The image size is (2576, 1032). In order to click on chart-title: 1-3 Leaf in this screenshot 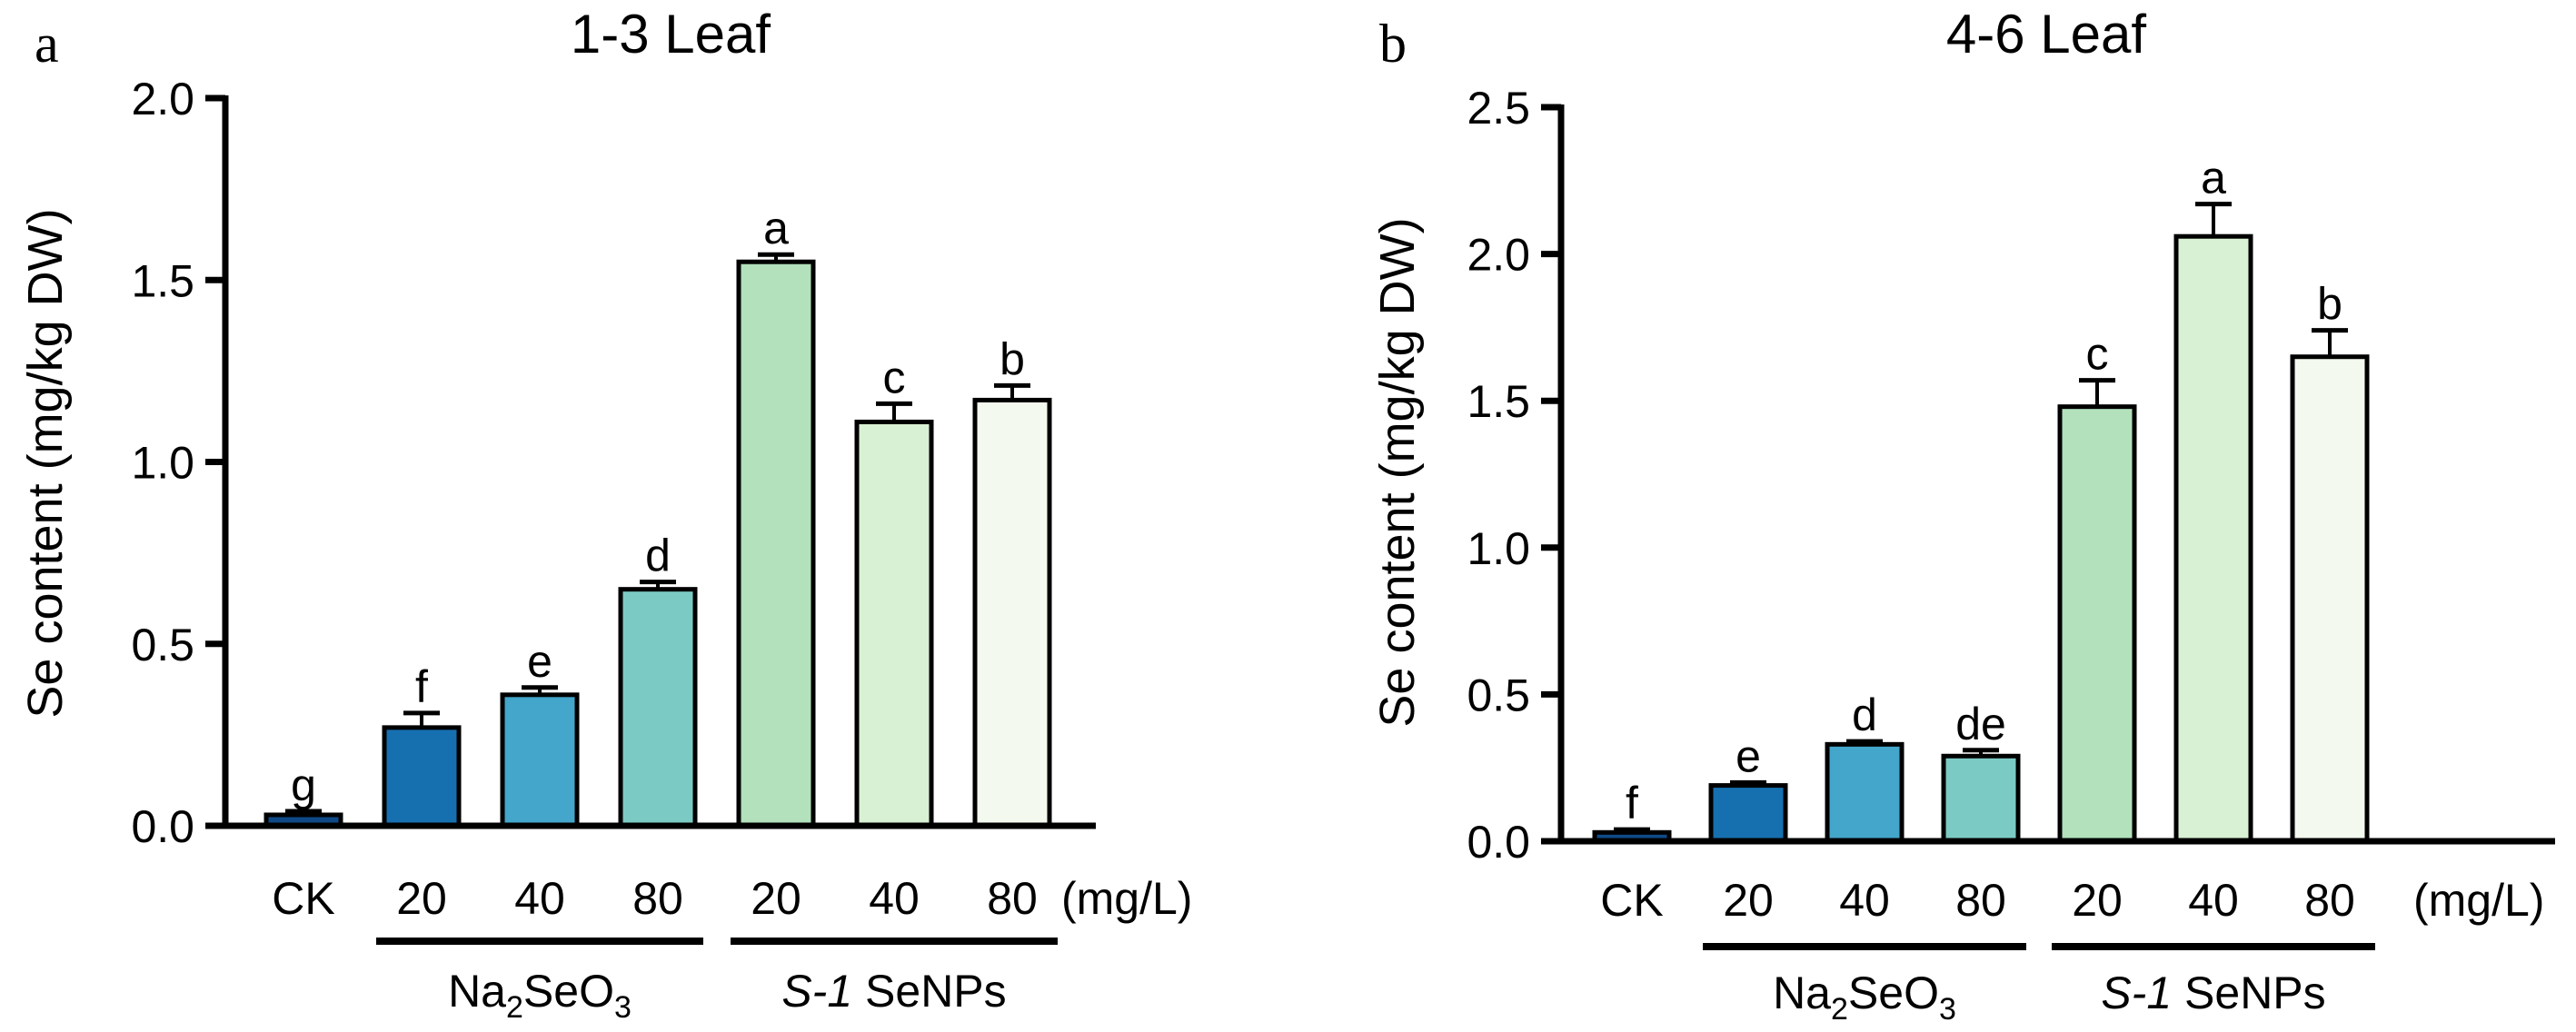, I will do `click(671, 34)`.